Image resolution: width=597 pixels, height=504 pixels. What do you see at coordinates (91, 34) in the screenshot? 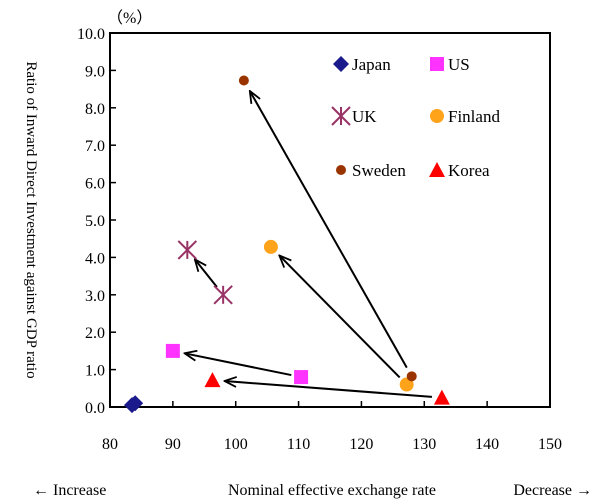
I see `y-tick-label: 10.0` at bounding box center [91, 34].